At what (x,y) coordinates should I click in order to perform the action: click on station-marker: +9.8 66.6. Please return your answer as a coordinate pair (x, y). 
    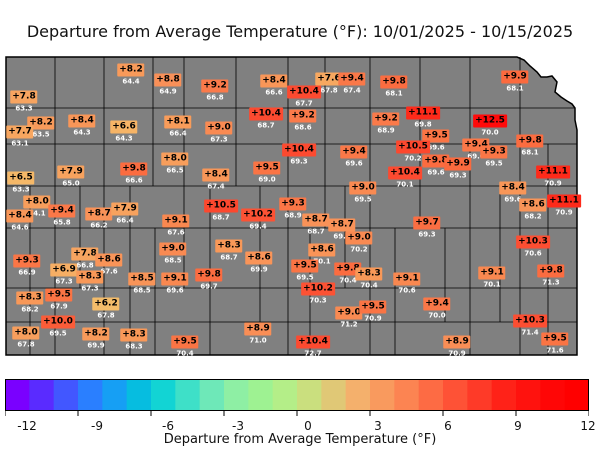
    Looking at the image, I should click on (134, 171).